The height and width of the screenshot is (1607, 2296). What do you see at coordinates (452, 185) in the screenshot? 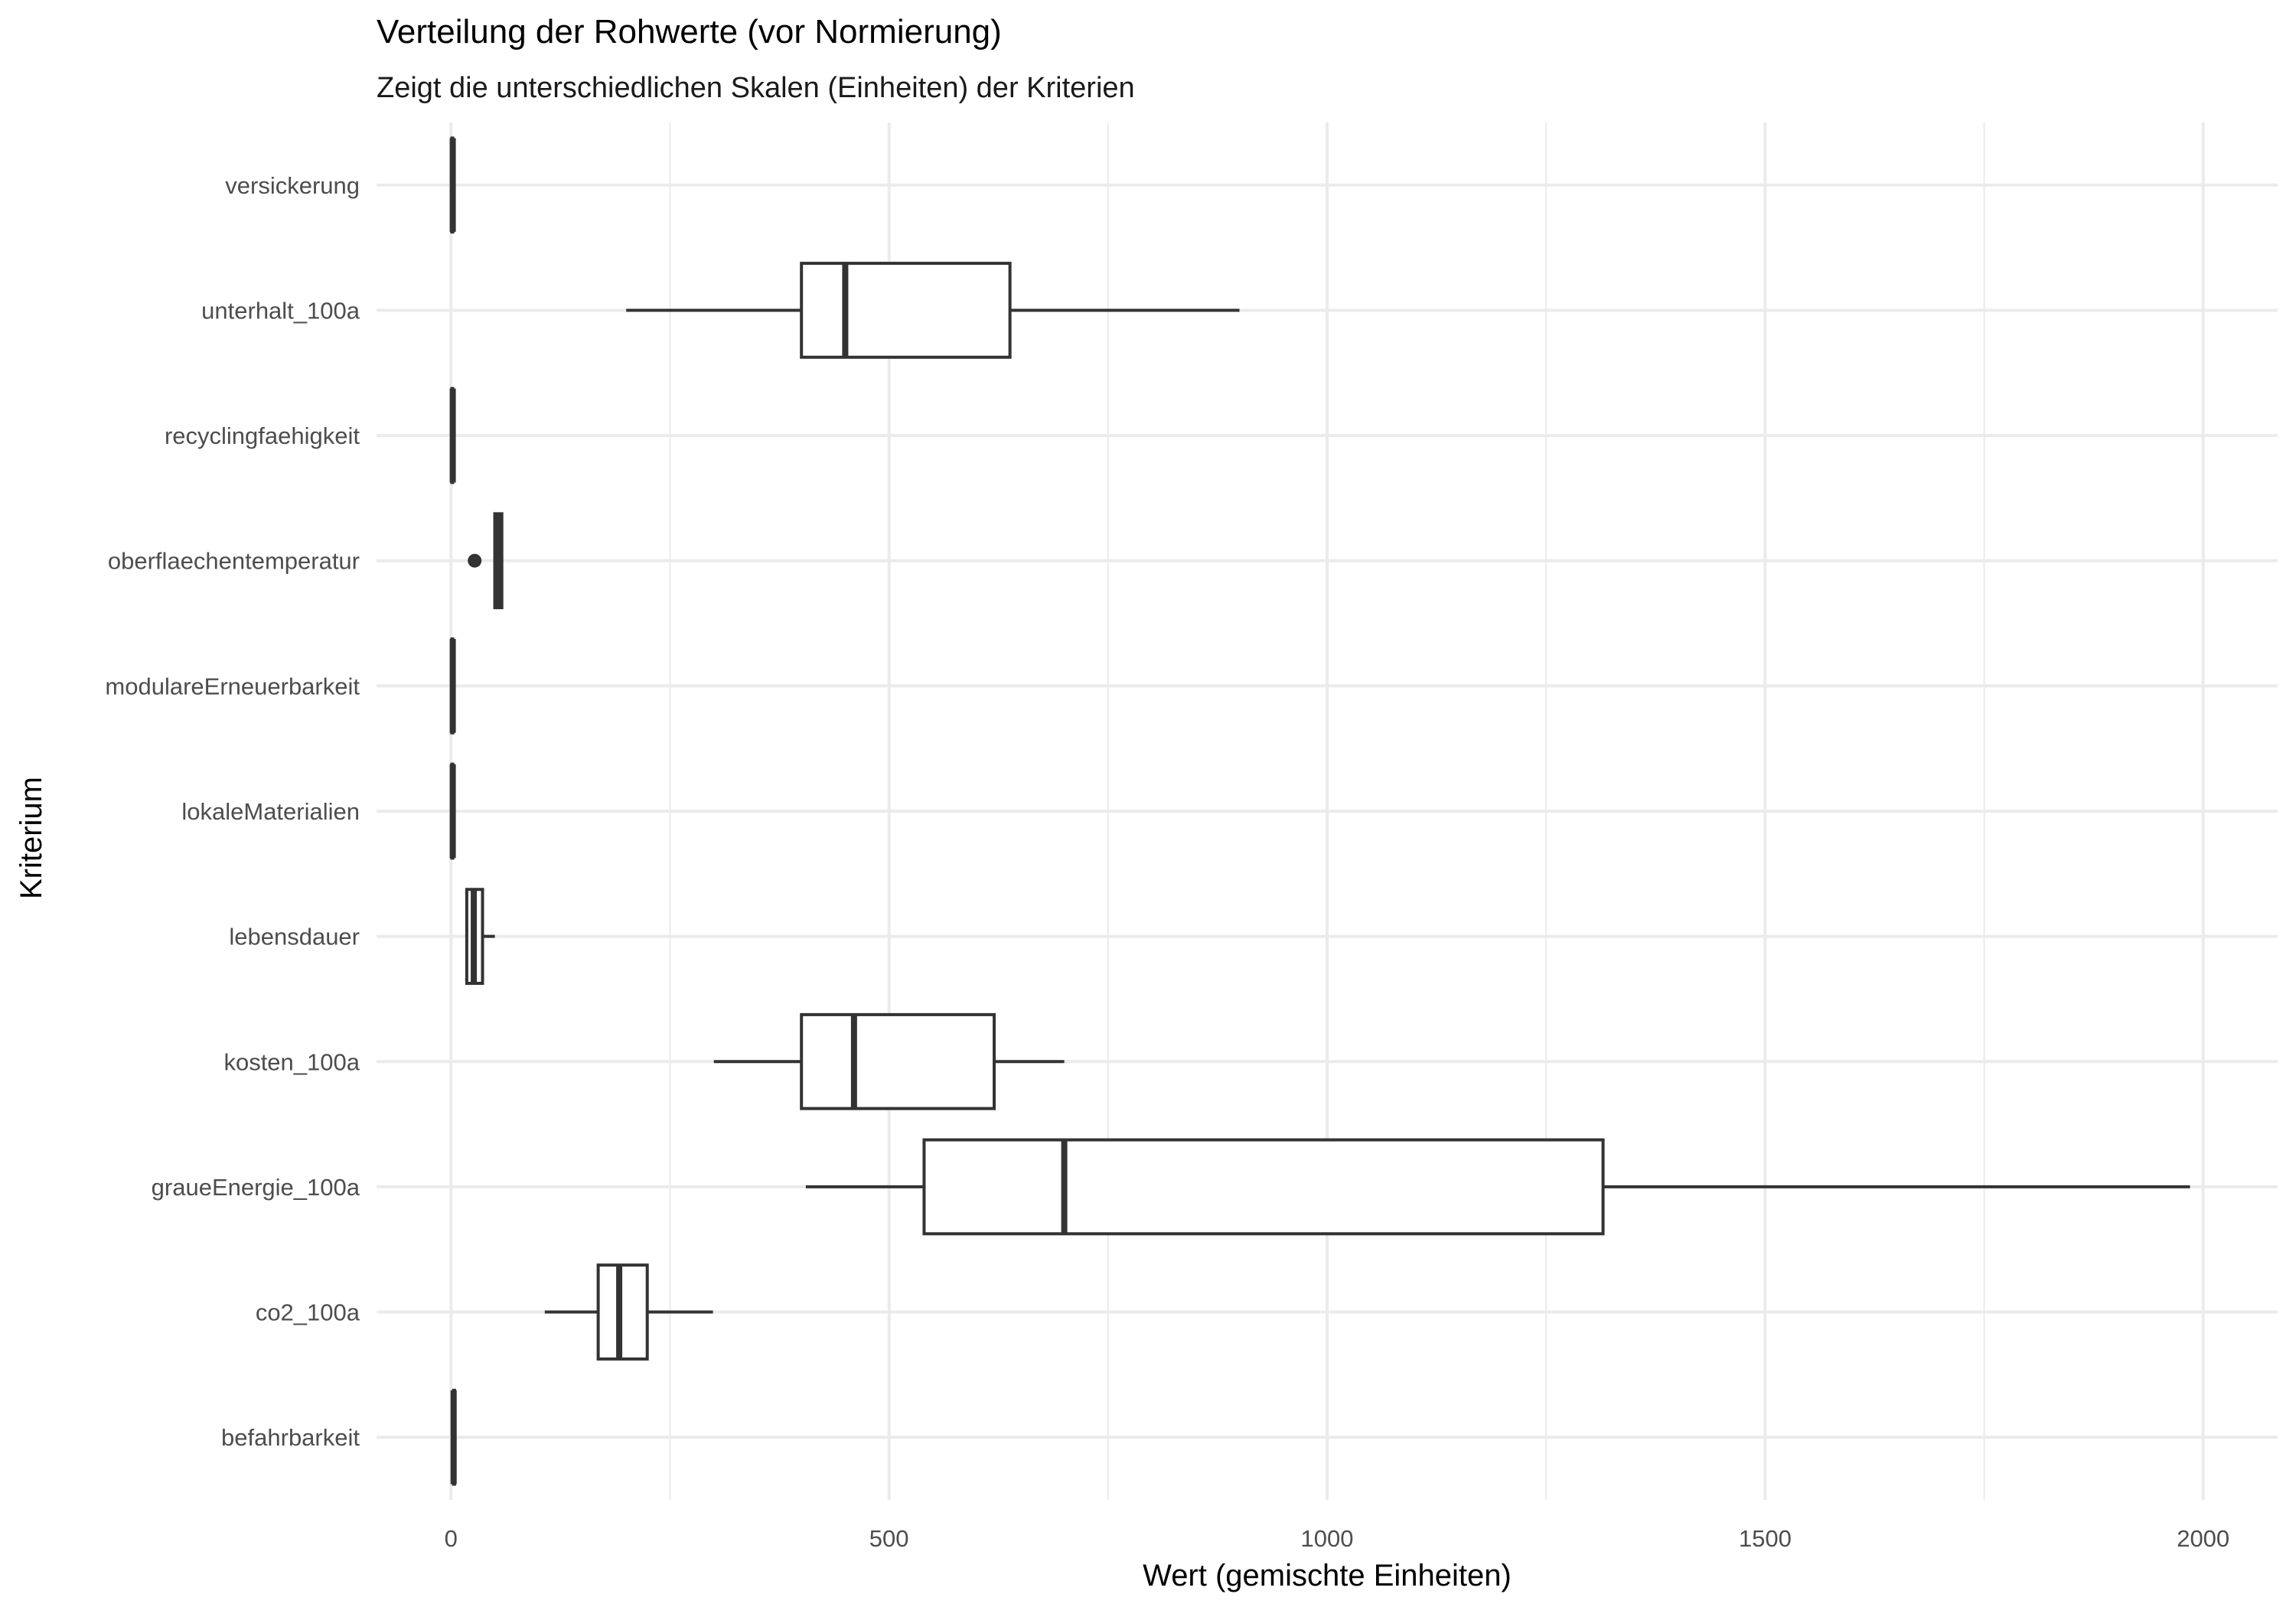
I see `box-versickerung` at bounding box center [452, 185].